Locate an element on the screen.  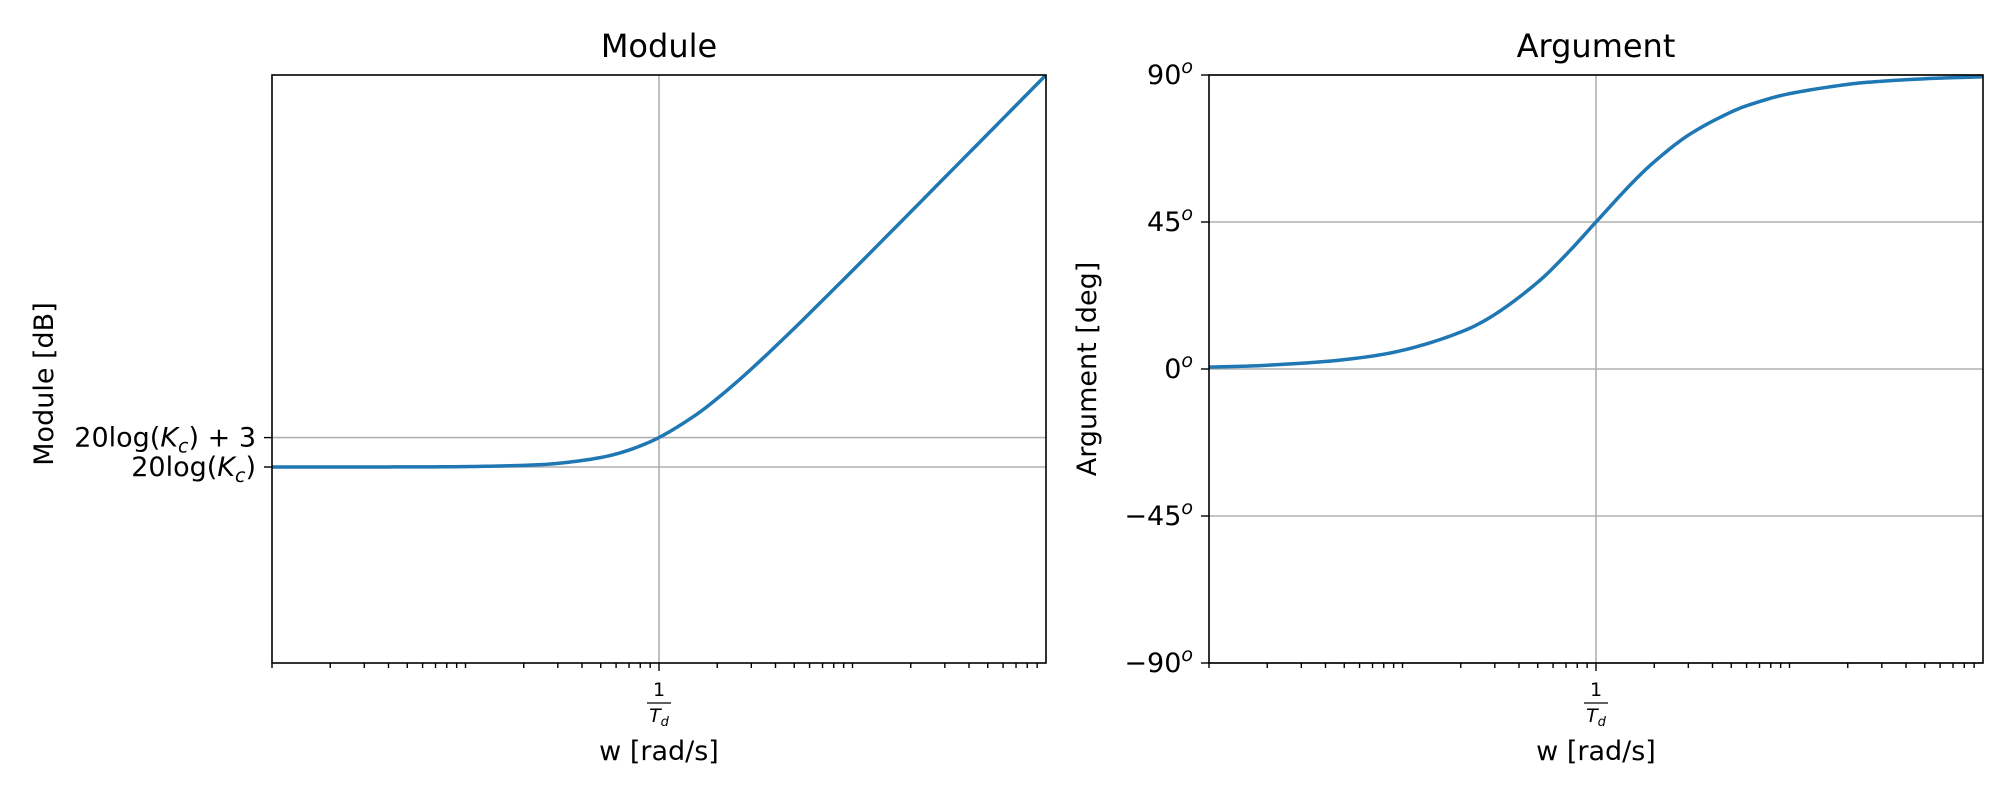
y-tick-label: 20log(Kc) is located at coordinates (193, 469).